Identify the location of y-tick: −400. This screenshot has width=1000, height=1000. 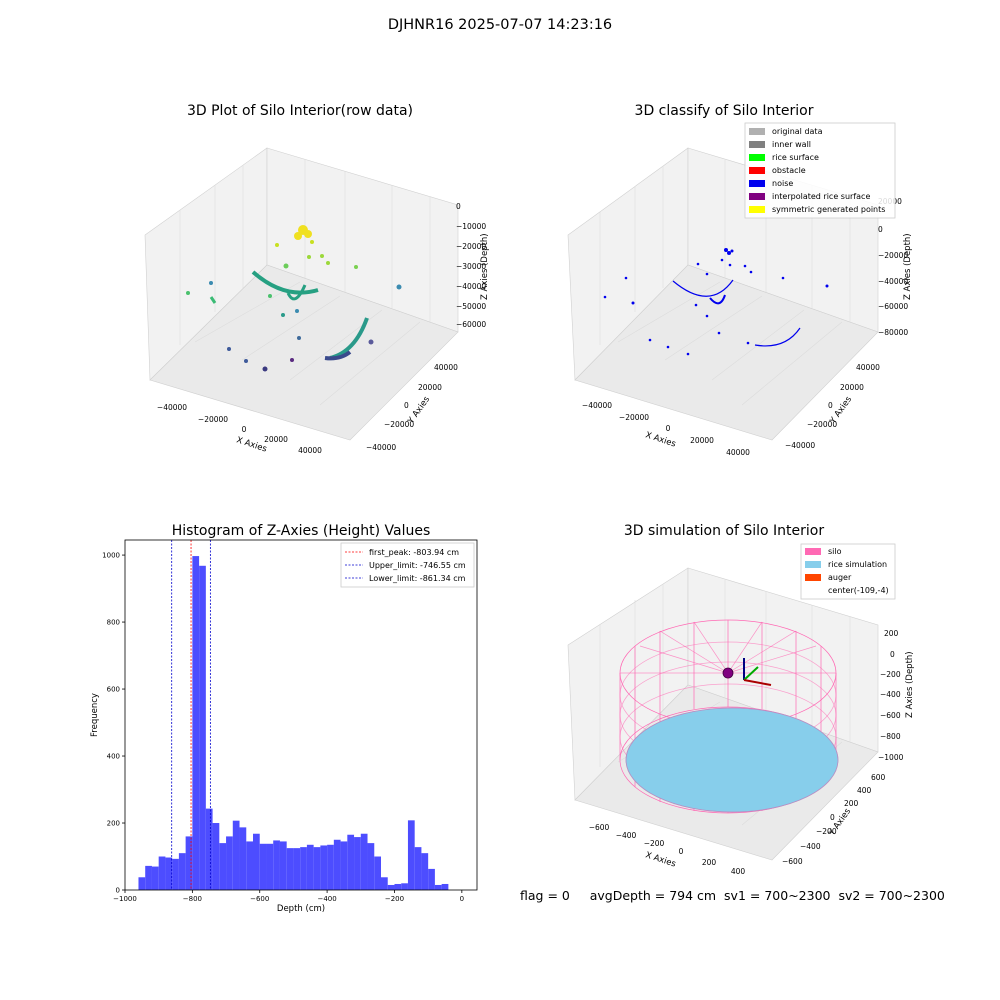
(810, 846).